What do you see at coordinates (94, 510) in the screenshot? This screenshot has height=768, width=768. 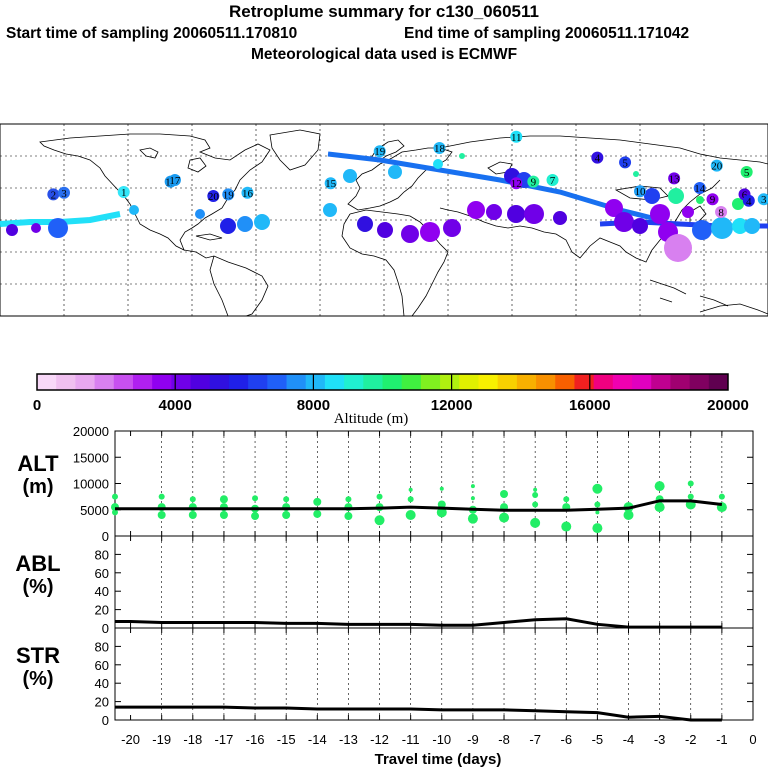 I see `y-tick-label: 5000` at bounding box center [94, 510].